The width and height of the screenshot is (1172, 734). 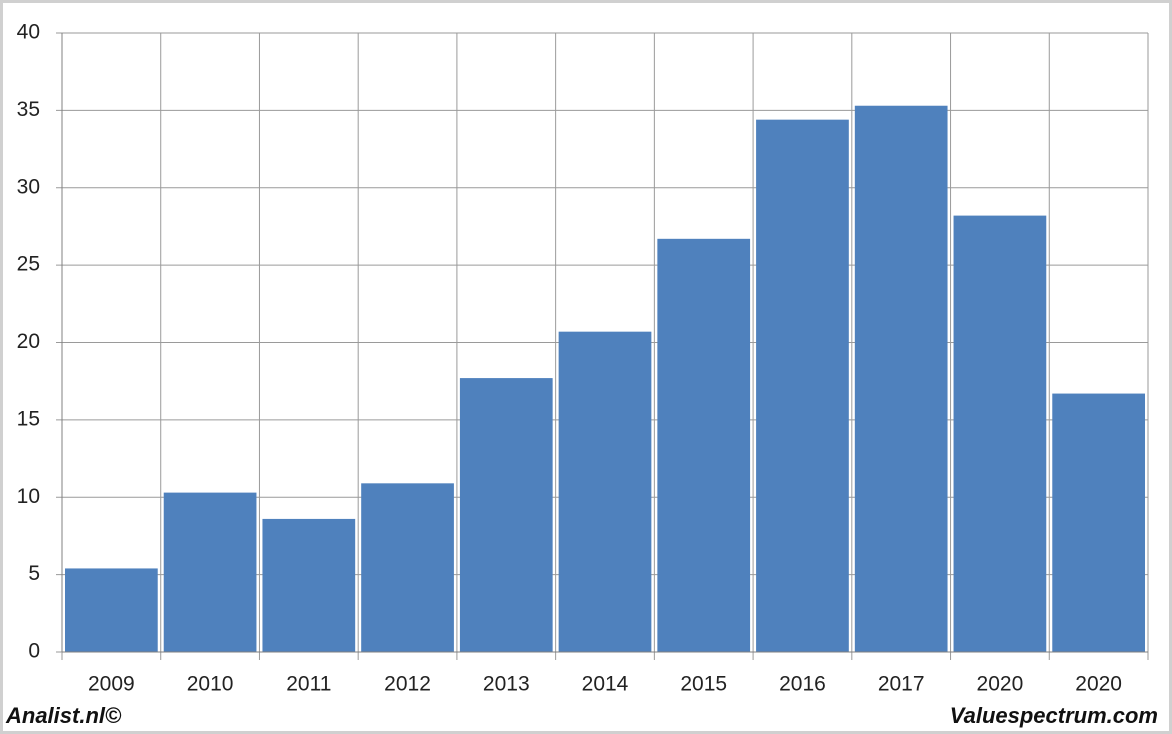 I want to click on x-tick-label: 2014, so click(x=605, y=684).